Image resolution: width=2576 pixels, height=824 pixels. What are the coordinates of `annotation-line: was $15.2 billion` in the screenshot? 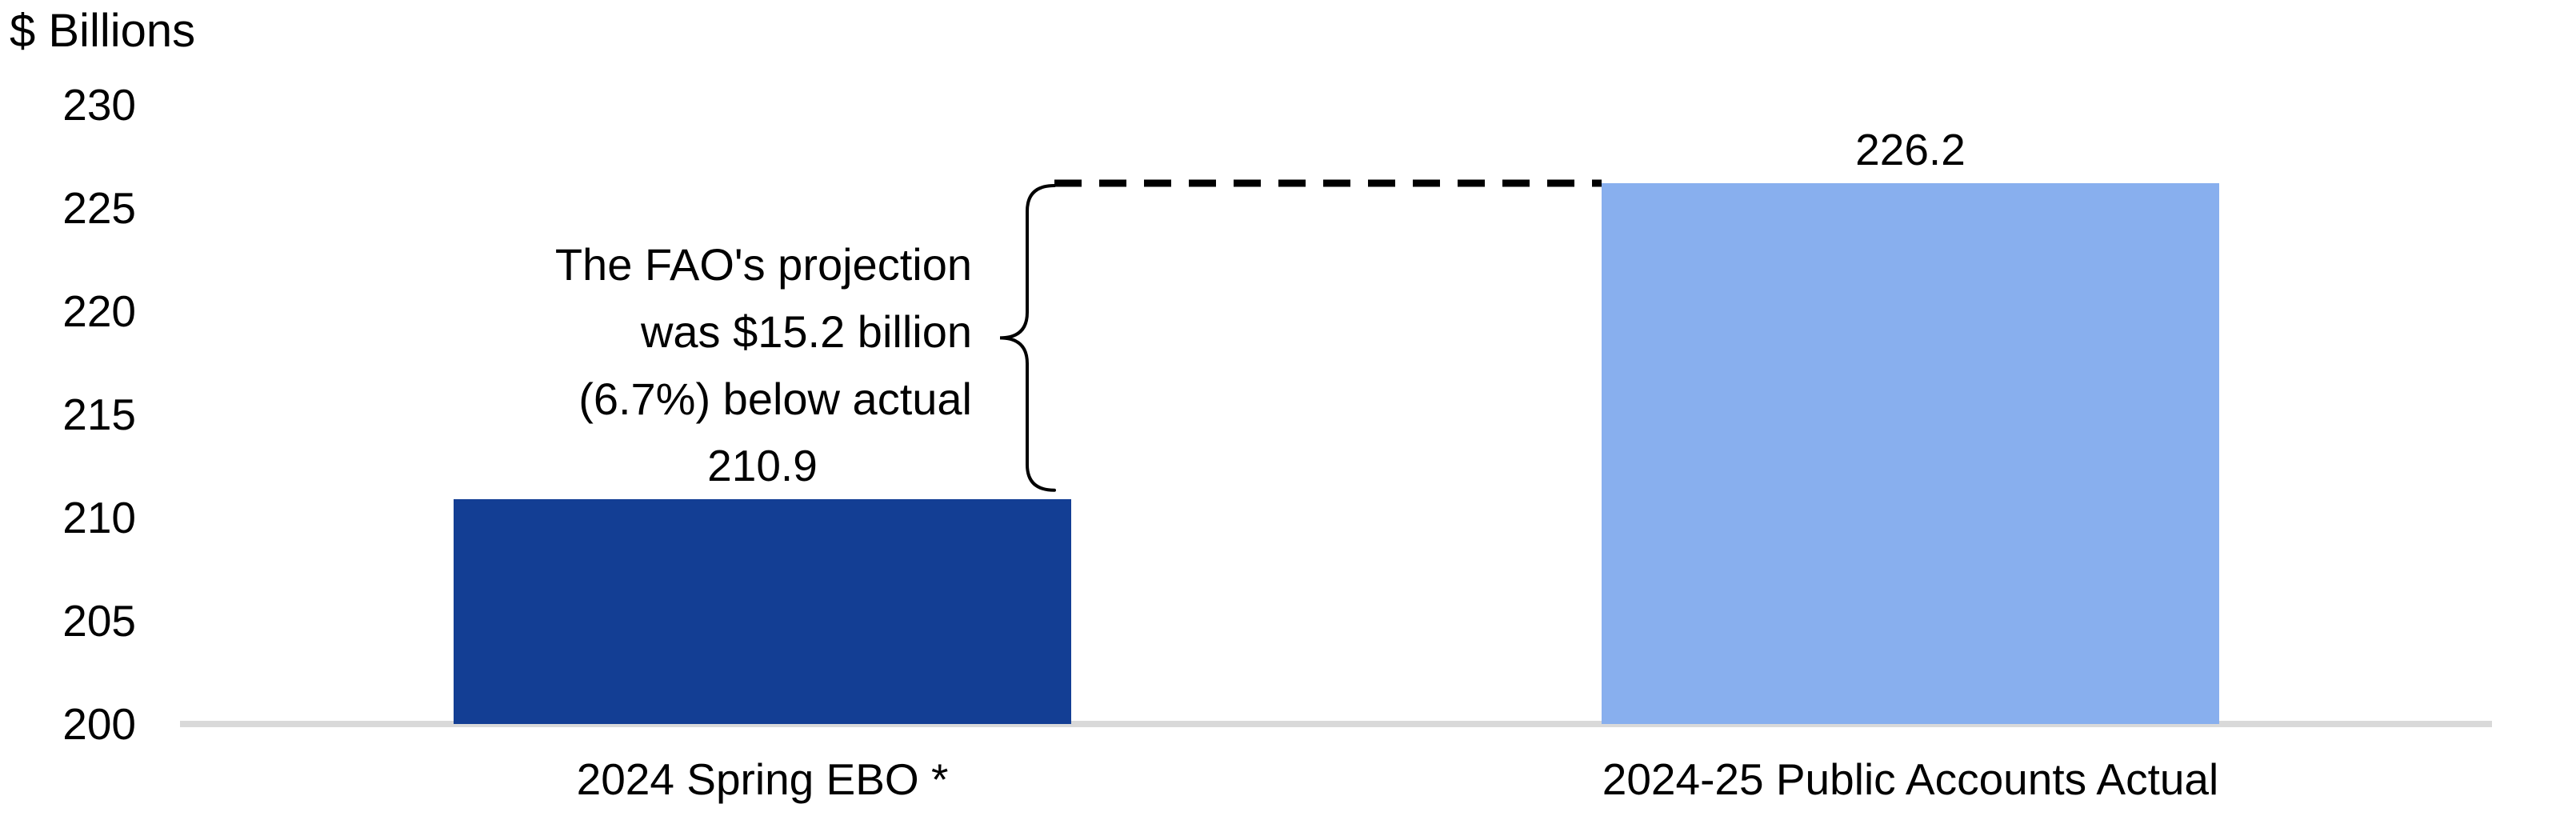 It's located at (806, 331).